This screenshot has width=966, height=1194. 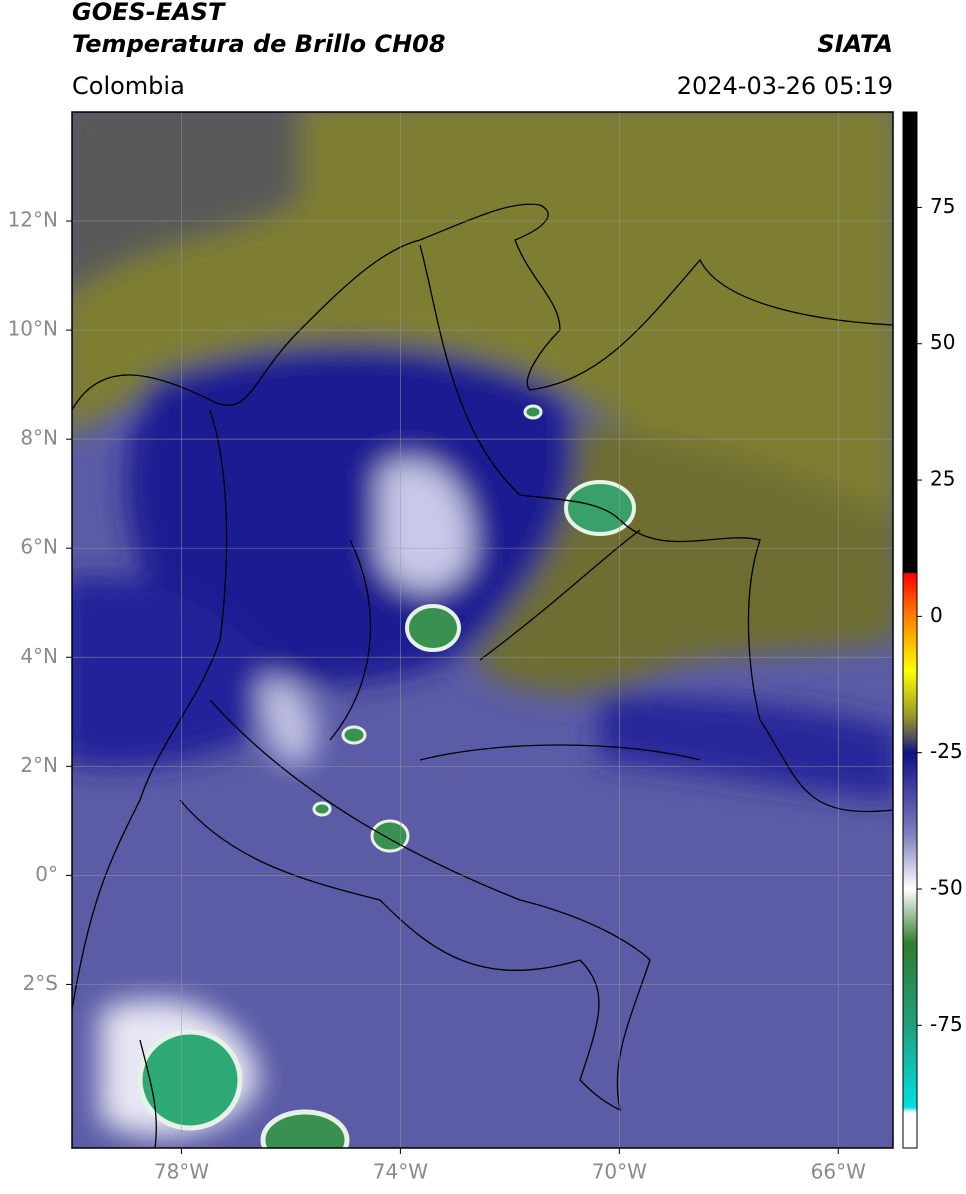 I want to click on source: SIATA, so click(x=855, y=44).